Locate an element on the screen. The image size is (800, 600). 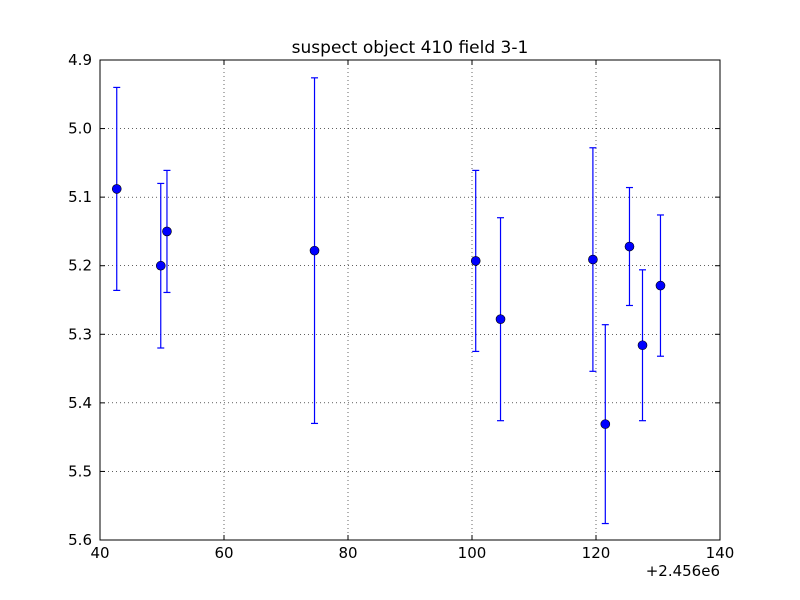
x-tick-label: 120 is located at coordinates (596, 553).